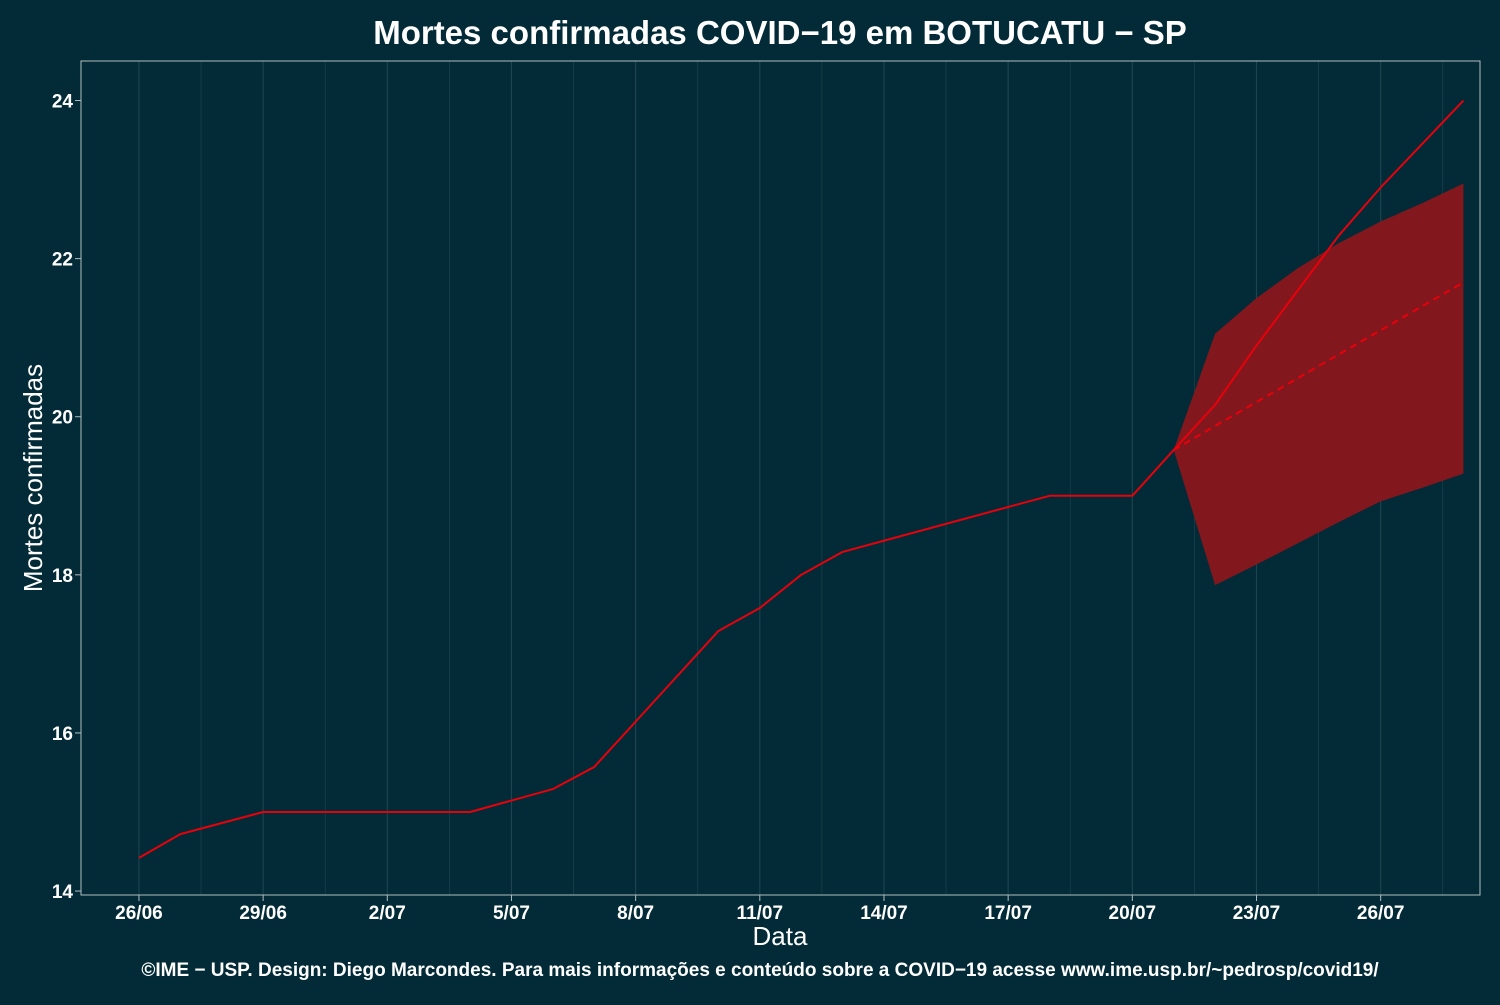  What do you see at coordinates (387, 913) in the screenshot?
I see `x-tick-label: 2/07` at bounding box center [387, 913].